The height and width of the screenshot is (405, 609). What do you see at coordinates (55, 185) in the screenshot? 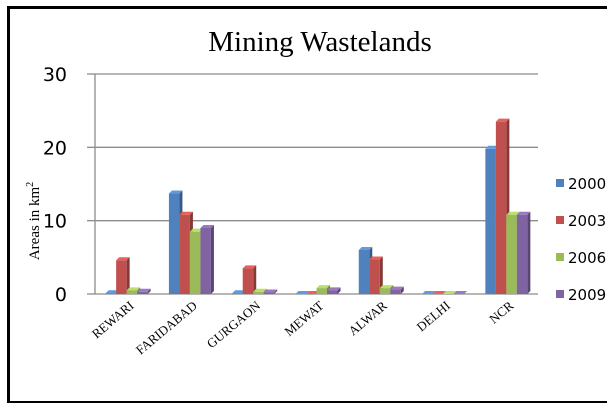
I see `y-ticks: 0 10 20 30` at bounding box center [55, 185].